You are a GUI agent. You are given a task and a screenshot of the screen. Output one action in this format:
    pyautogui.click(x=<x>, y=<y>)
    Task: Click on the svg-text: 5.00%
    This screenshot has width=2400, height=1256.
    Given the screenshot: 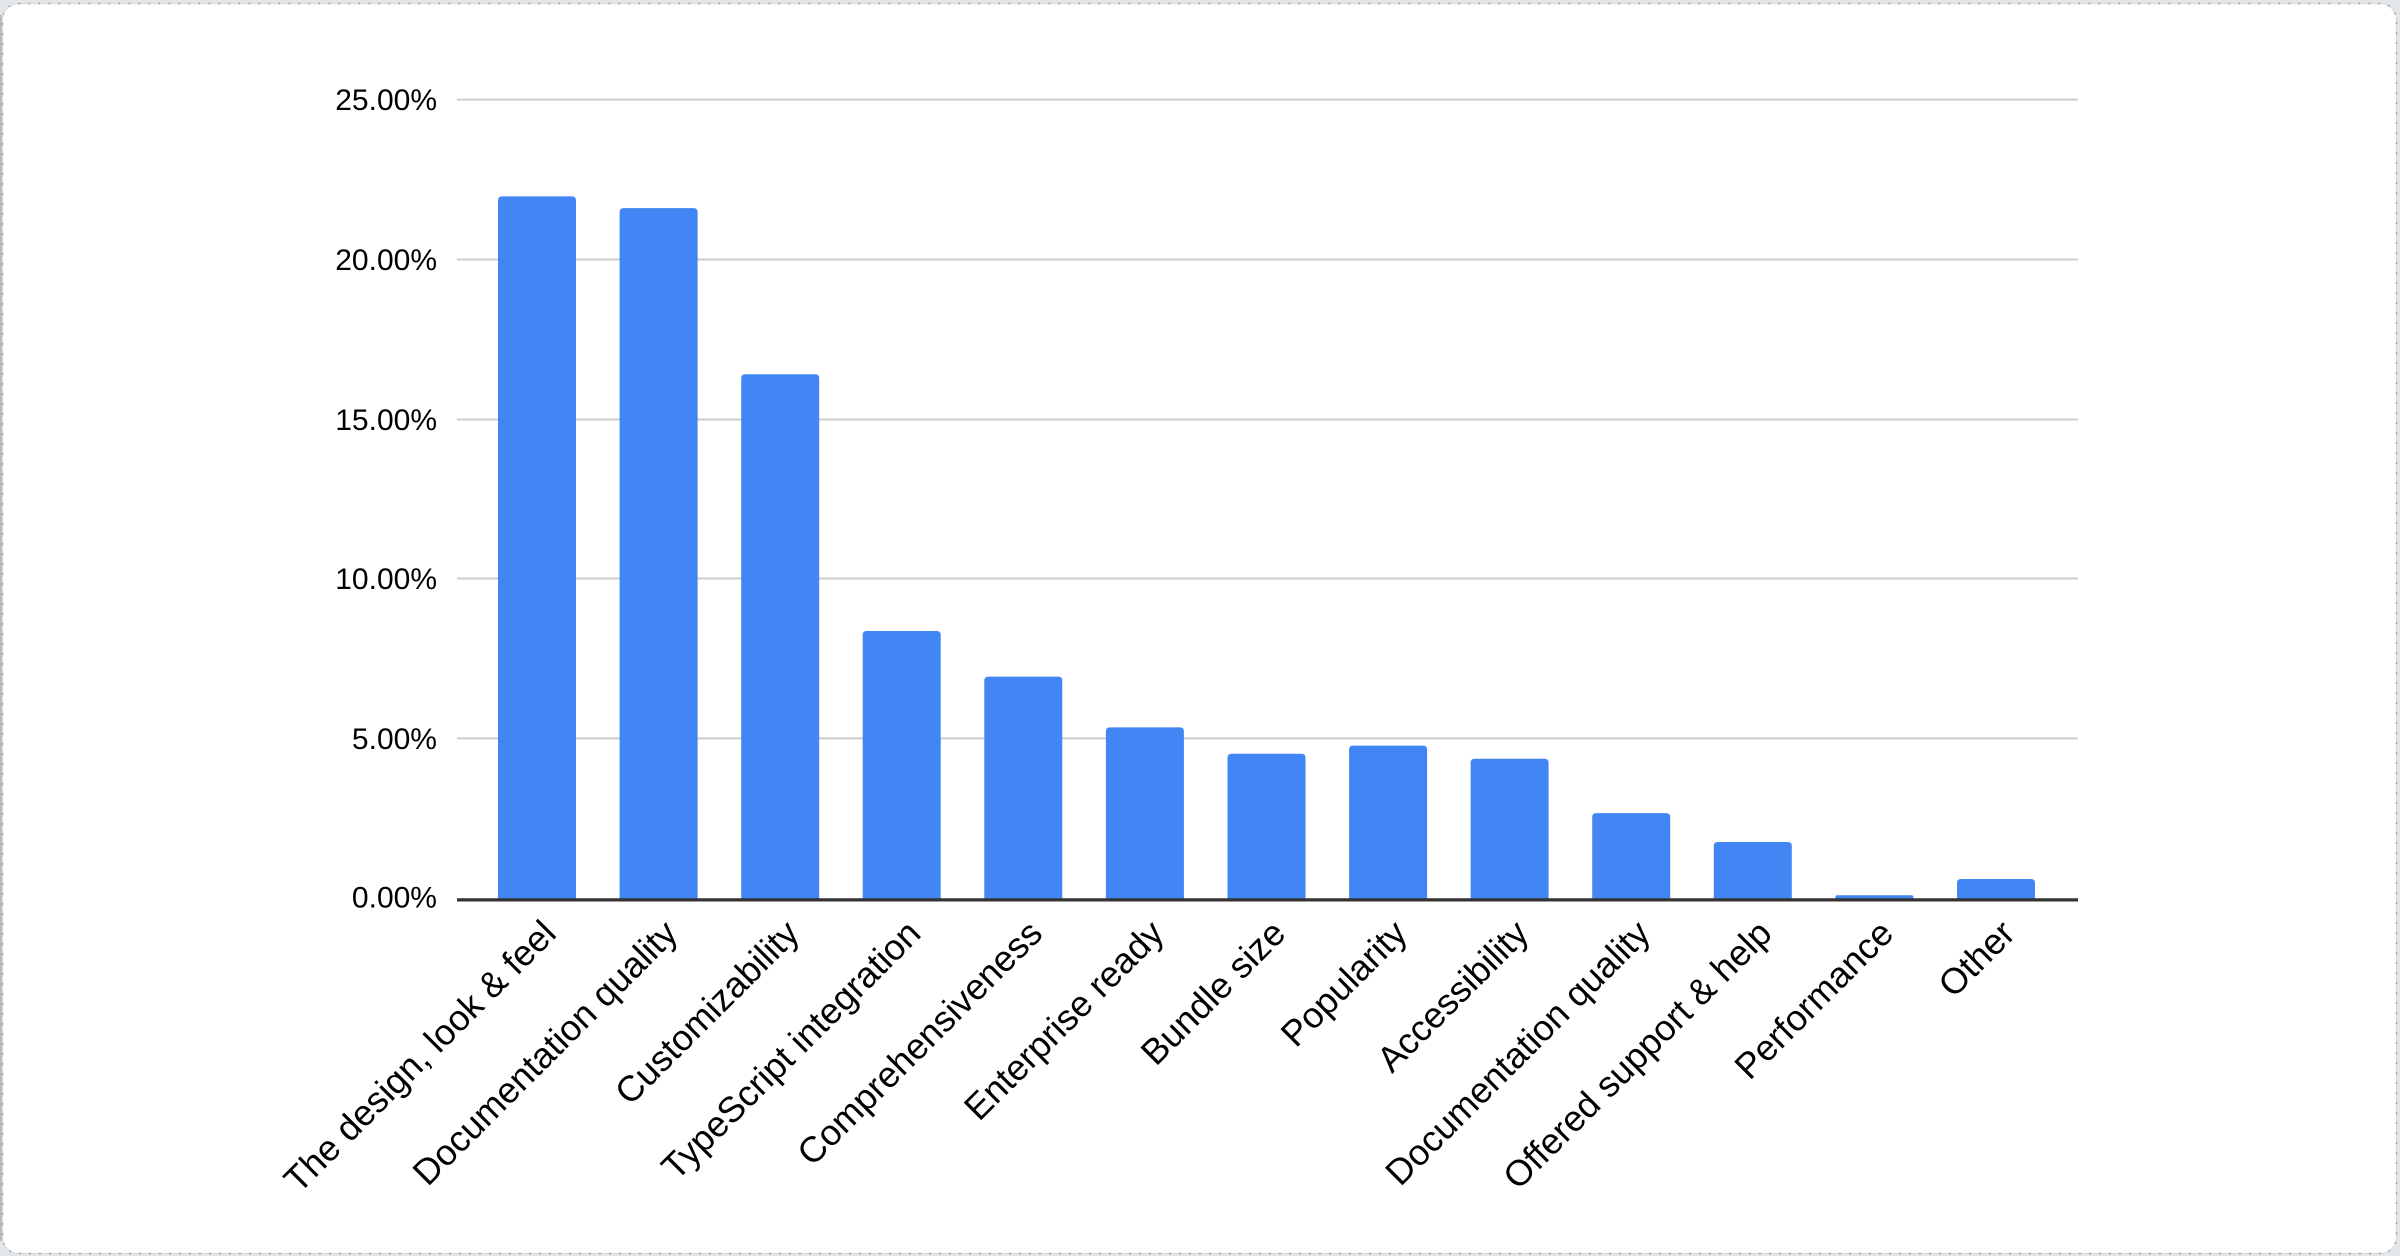 What is the action you would take?
    pyautogui.click(x=394, y=739)
    